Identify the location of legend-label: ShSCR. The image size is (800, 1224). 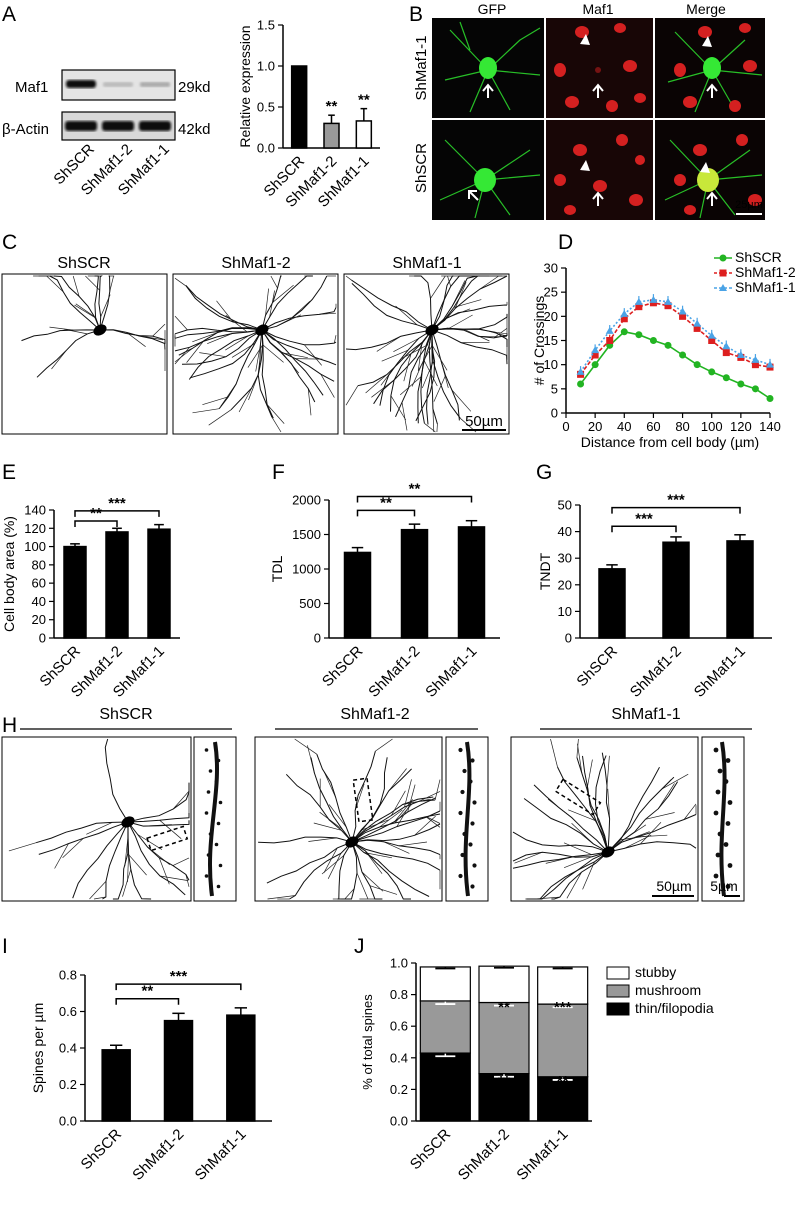
(758, 257).